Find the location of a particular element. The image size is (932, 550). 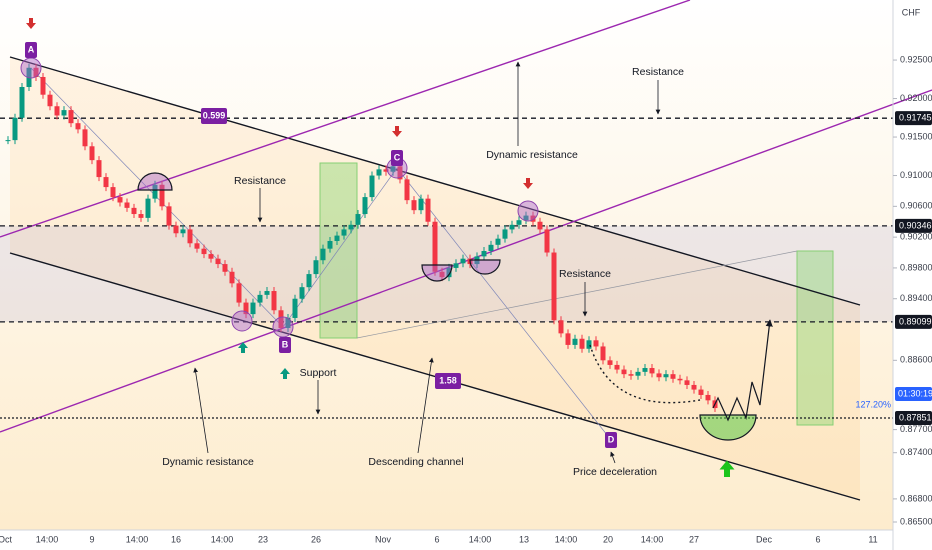

x-tick-label: 11 is located at coordinates (872, 539).